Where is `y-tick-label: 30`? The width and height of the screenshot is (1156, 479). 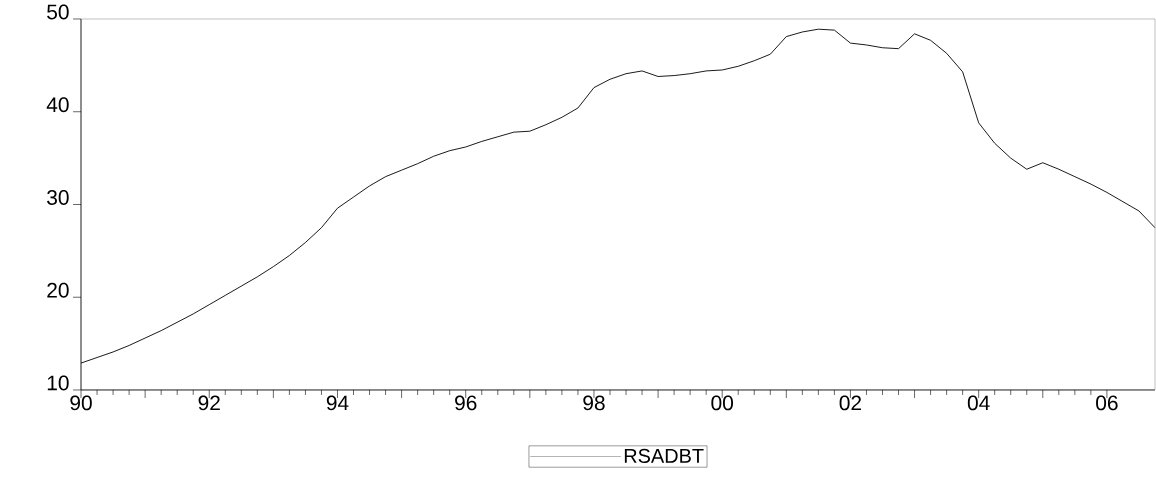
y-tick-label: 30 is located at coordinates (58, 197).